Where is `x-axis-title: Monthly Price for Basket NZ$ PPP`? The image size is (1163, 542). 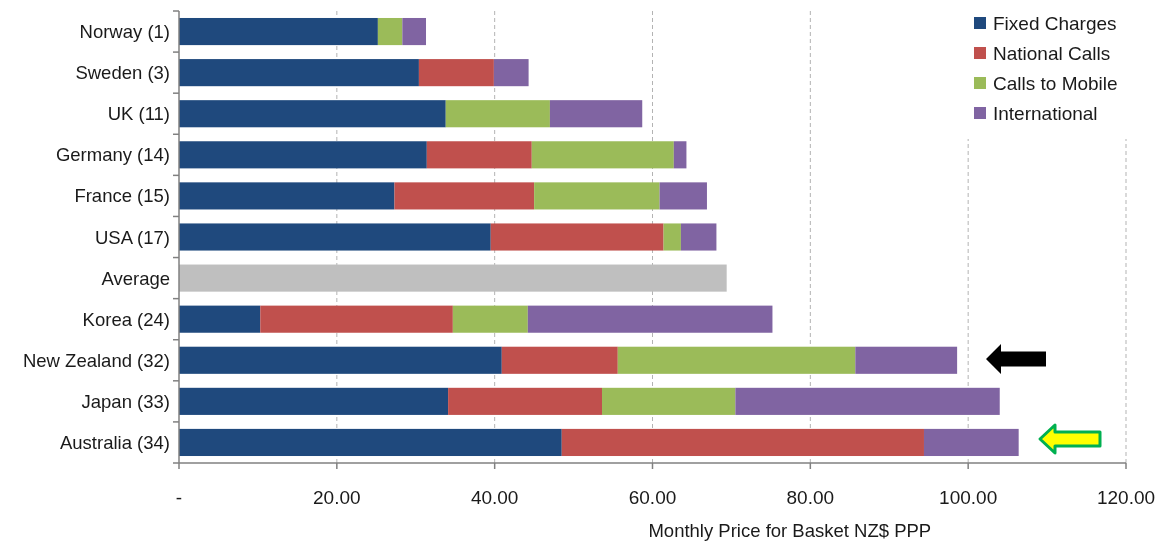 x-axis-title: Monthly Price for Basket NZ$ PPP is located at coordinates (790, 530).